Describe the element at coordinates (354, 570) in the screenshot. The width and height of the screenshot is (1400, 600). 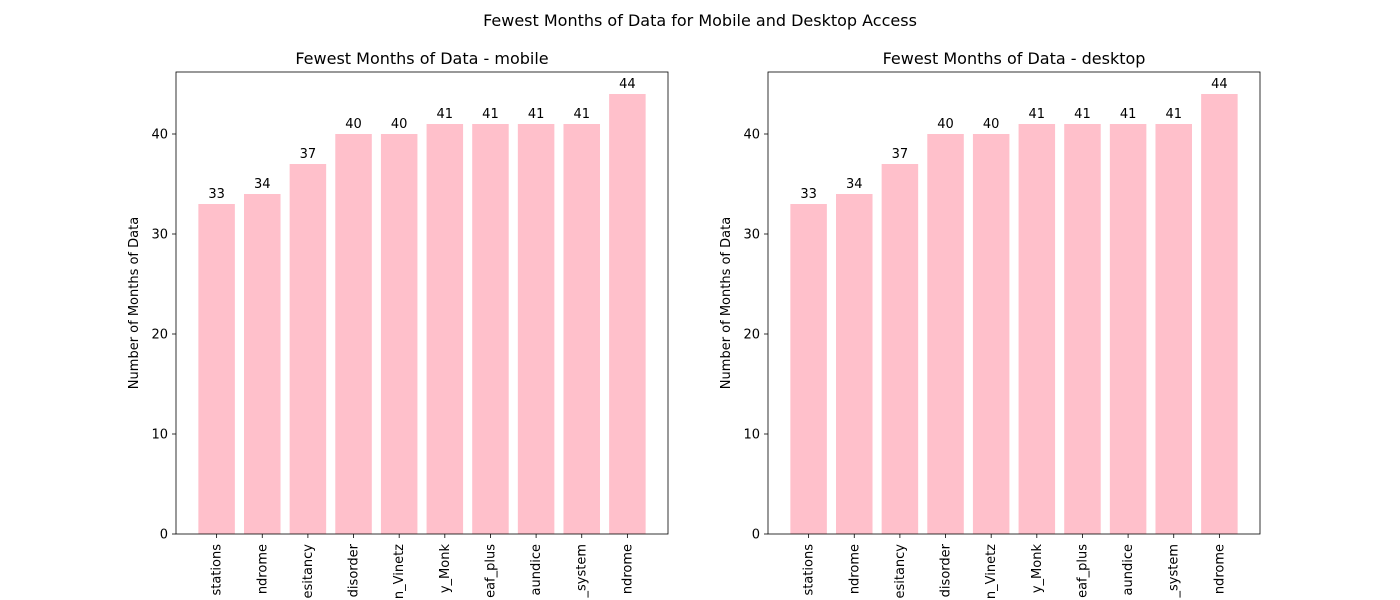
I see `mobile-x-tick-label-4: disorder` at that location.